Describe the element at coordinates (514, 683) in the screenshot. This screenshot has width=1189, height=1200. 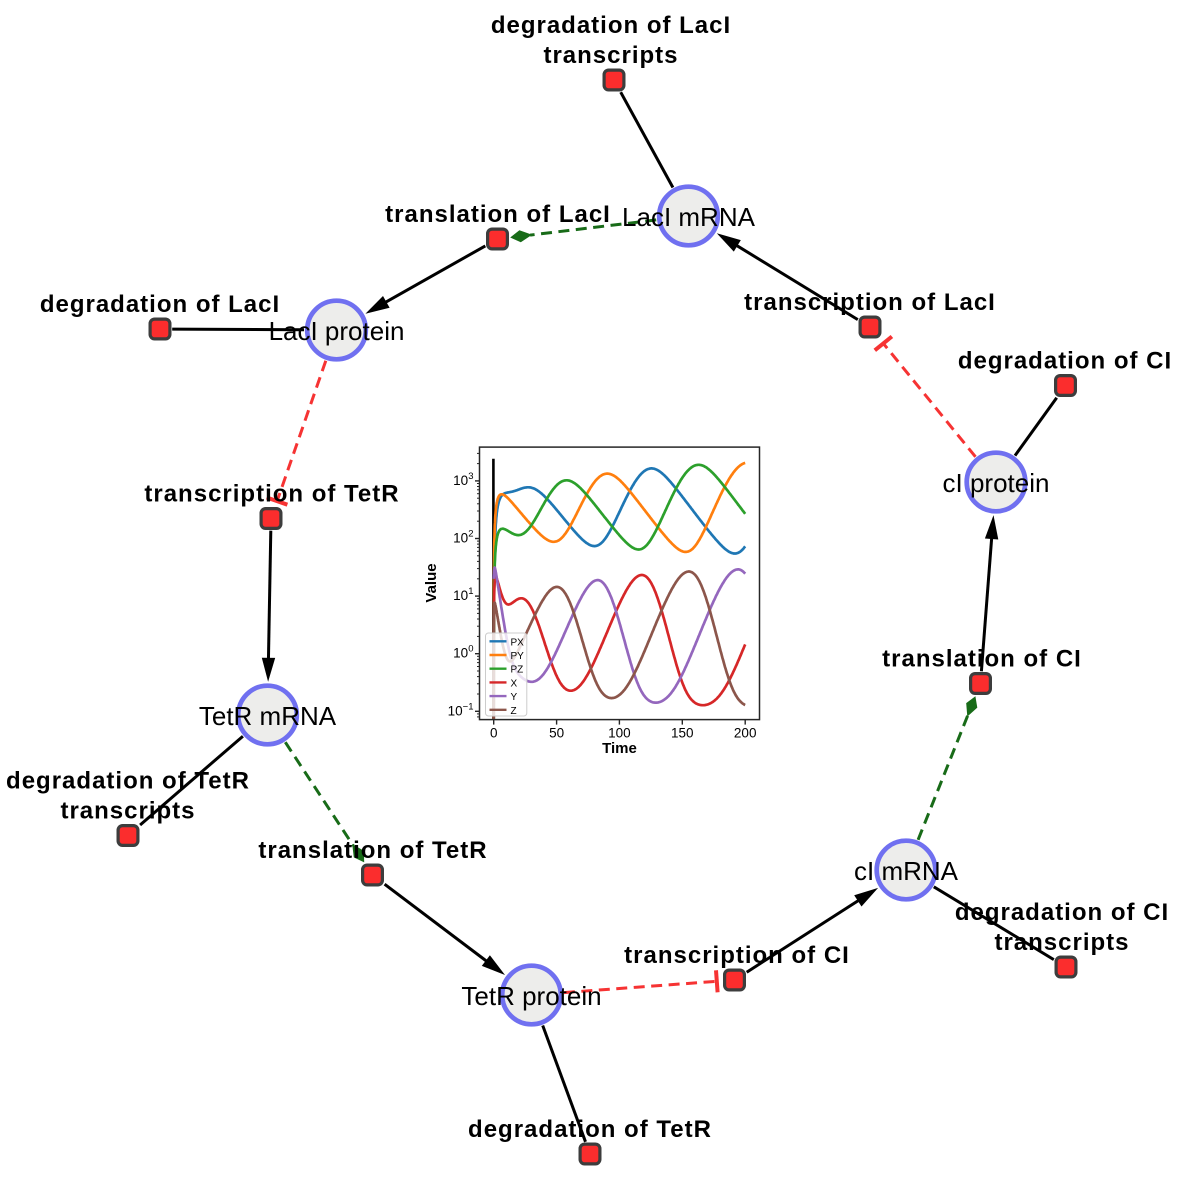
I see `svg-text: X` at that location.